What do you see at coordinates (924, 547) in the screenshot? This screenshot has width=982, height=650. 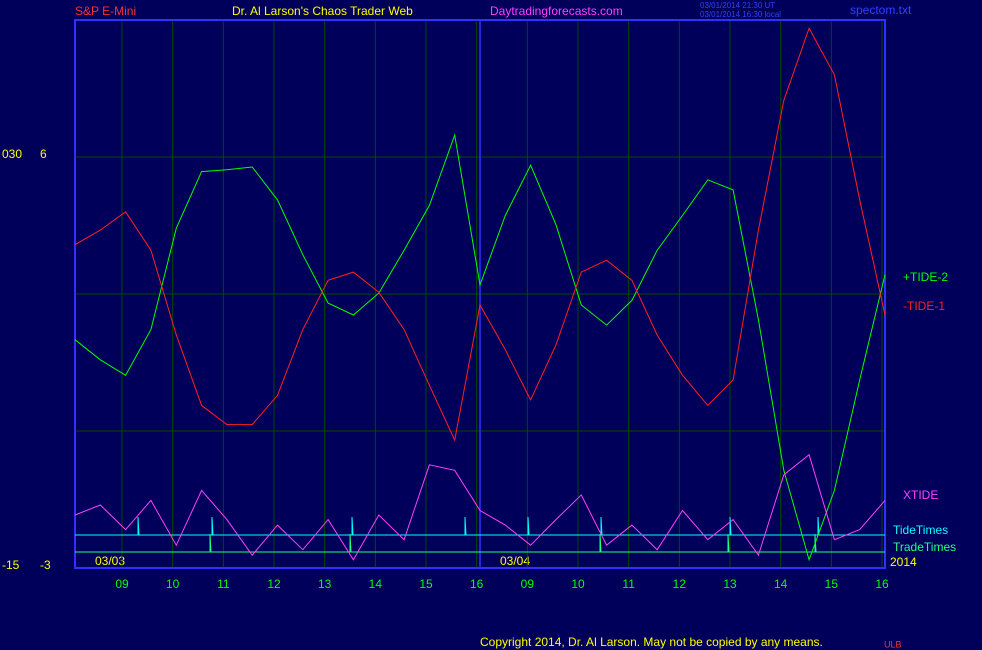 I see `legend-label: TradeTimes` at bounding box center [924, 547].